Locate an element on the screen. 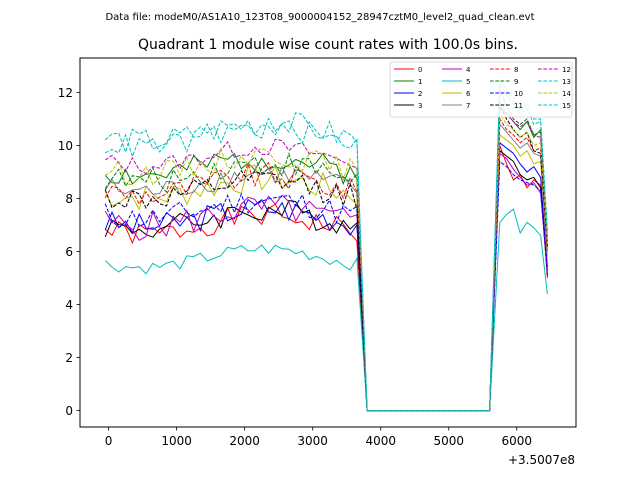 The width and height of the screenshot is (640, 480). x-tick-label: 1000 is located at coordinates (176, 441).